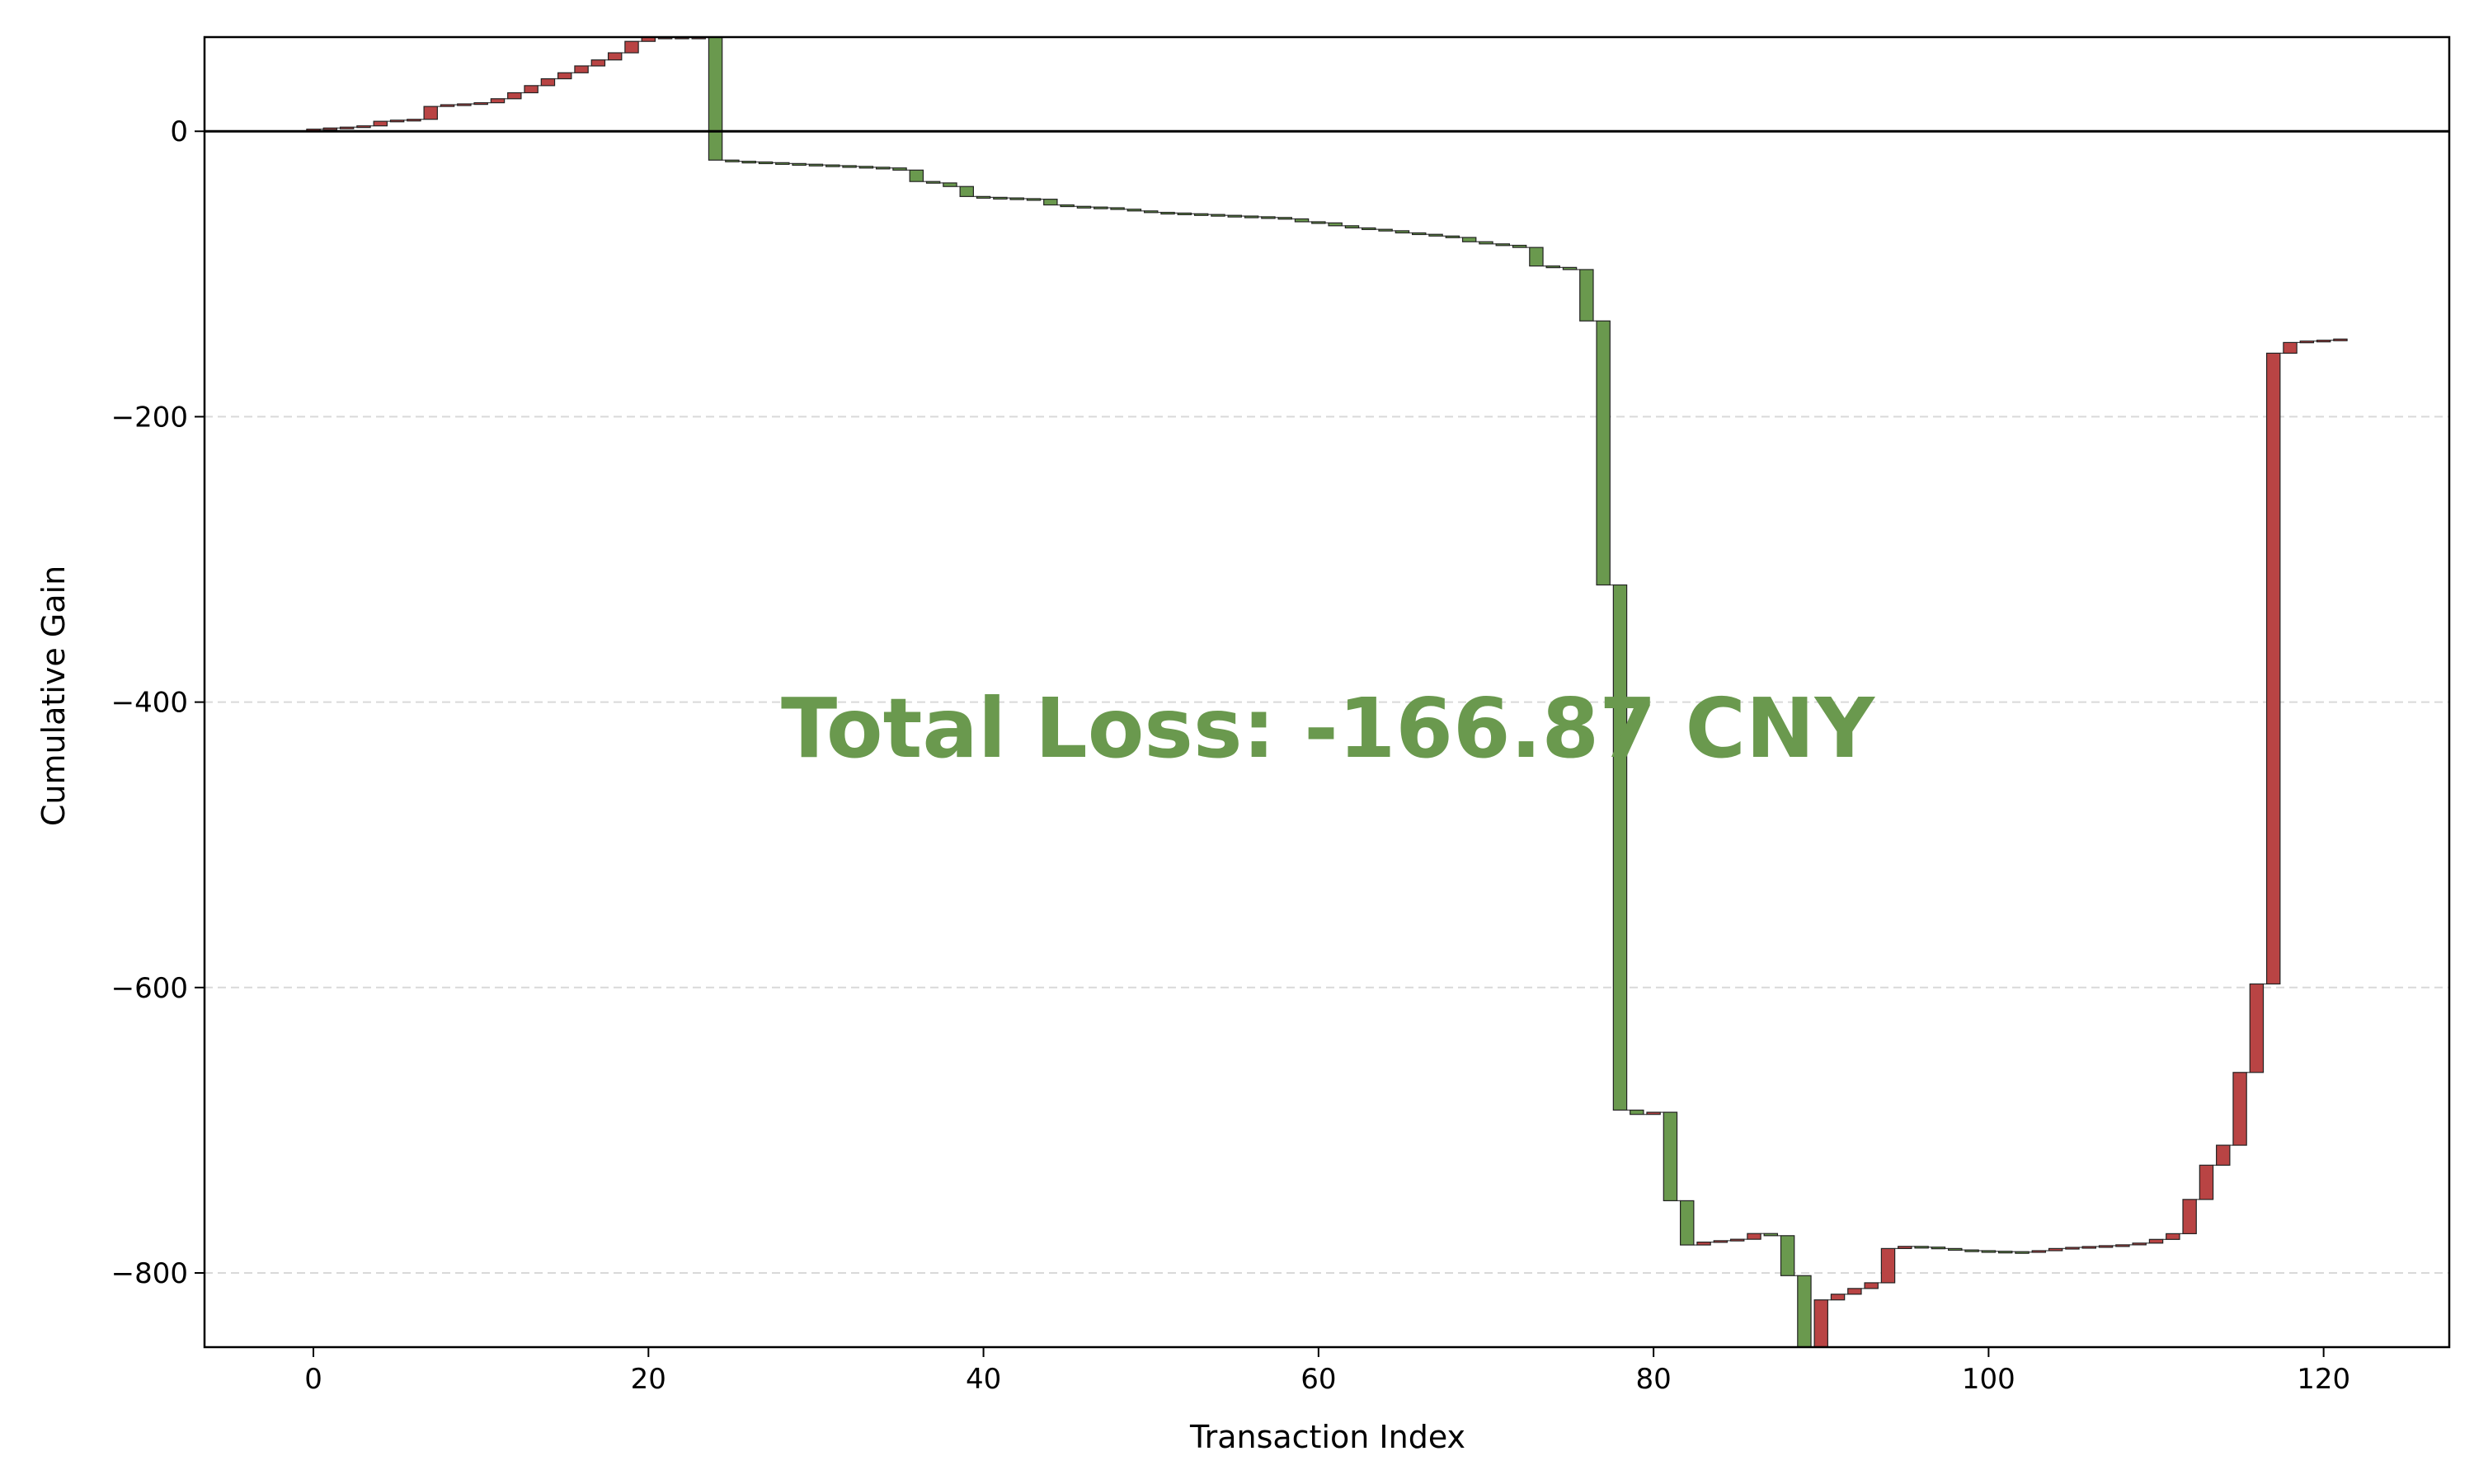 The width and height of the screenshot is (2474, 1484). What do you see at coordinates (1327, 1437) in the screenshot?
I see `x-axis-label: Transaction Index` at bounding box center [1327, 1437].